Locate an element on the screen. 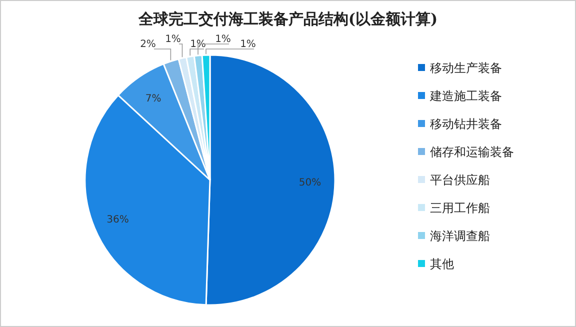 The height and width of the screenshot is (327, 576). data-label: 36% is located at coordinates (117, 220).